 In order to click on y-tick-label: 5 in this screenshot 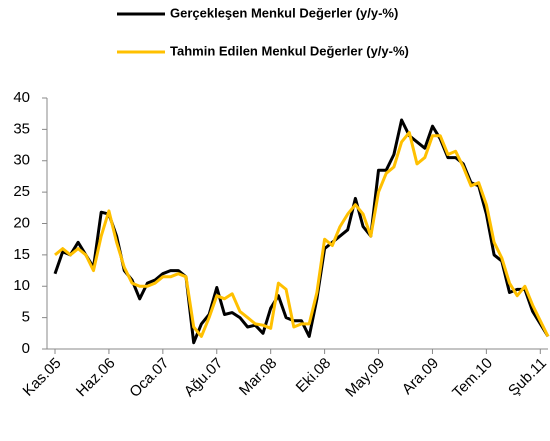, I will do `click(26, 317)`.